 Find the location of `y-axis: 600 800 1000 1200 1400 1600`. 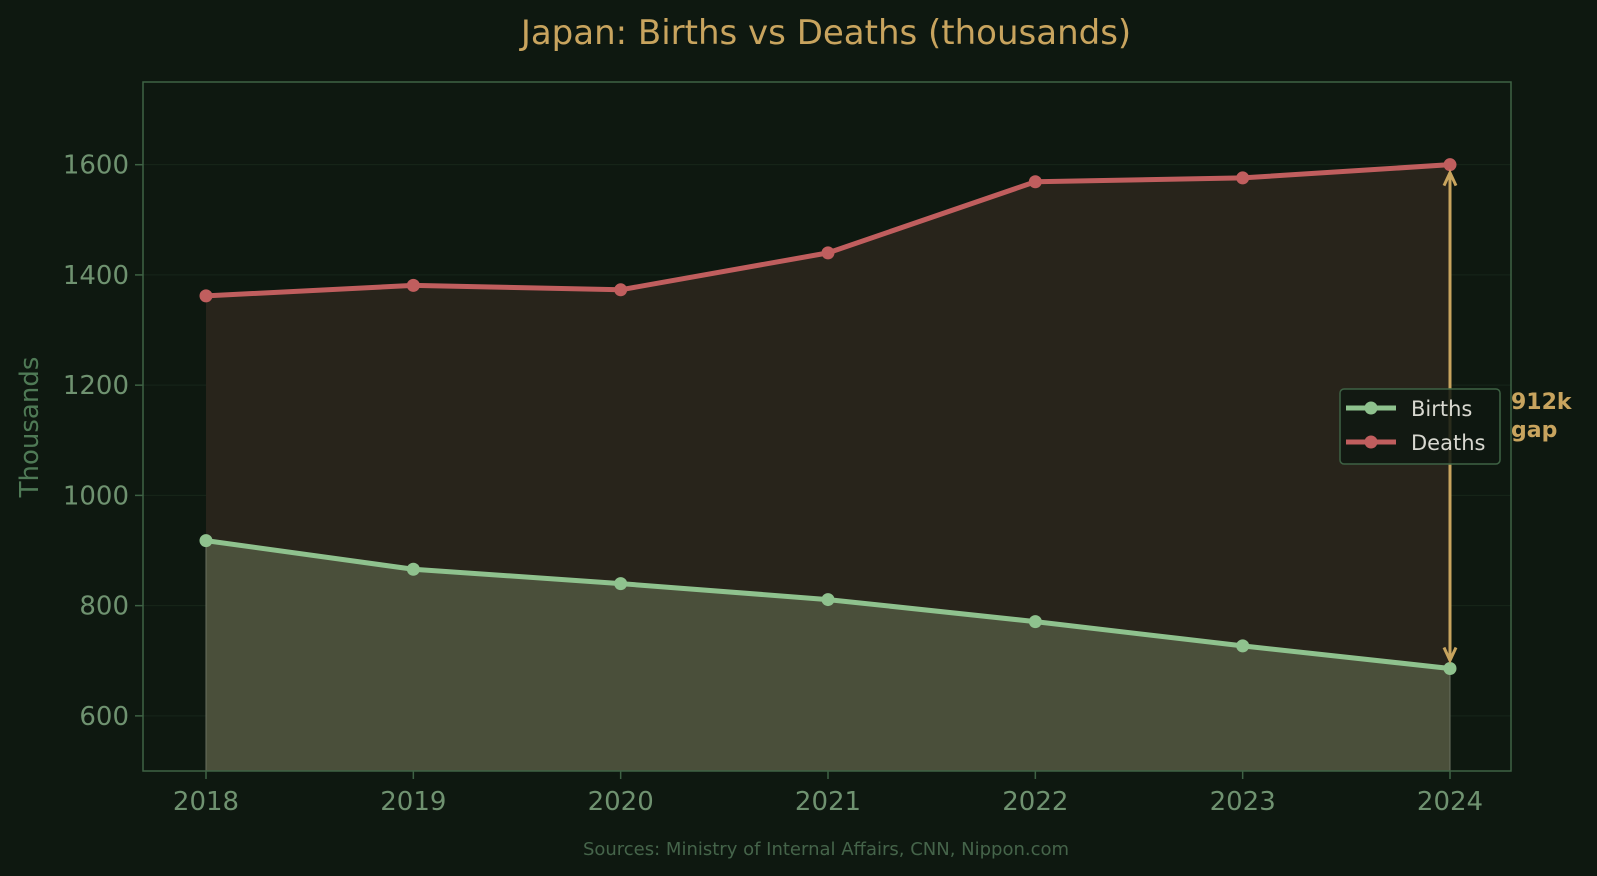

y-axis: 600 800 1000 1200 1400 1600 is located at coordinates (103, 441).